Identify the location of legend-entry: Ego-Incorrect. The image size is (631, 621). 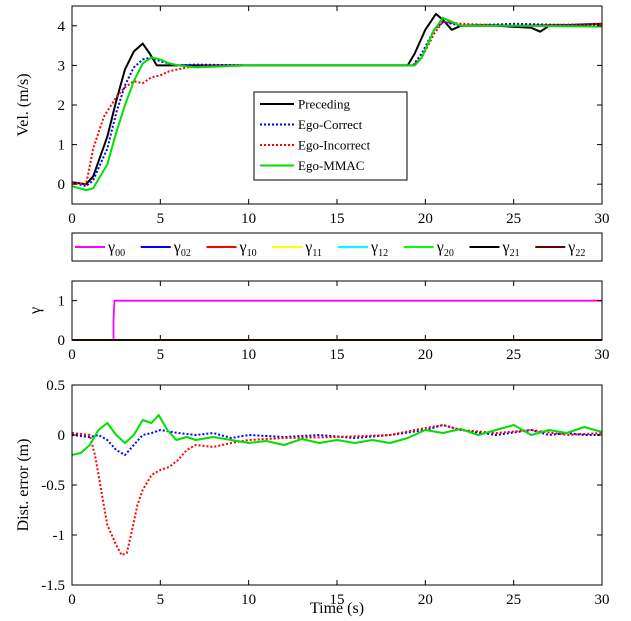
(334, 145).